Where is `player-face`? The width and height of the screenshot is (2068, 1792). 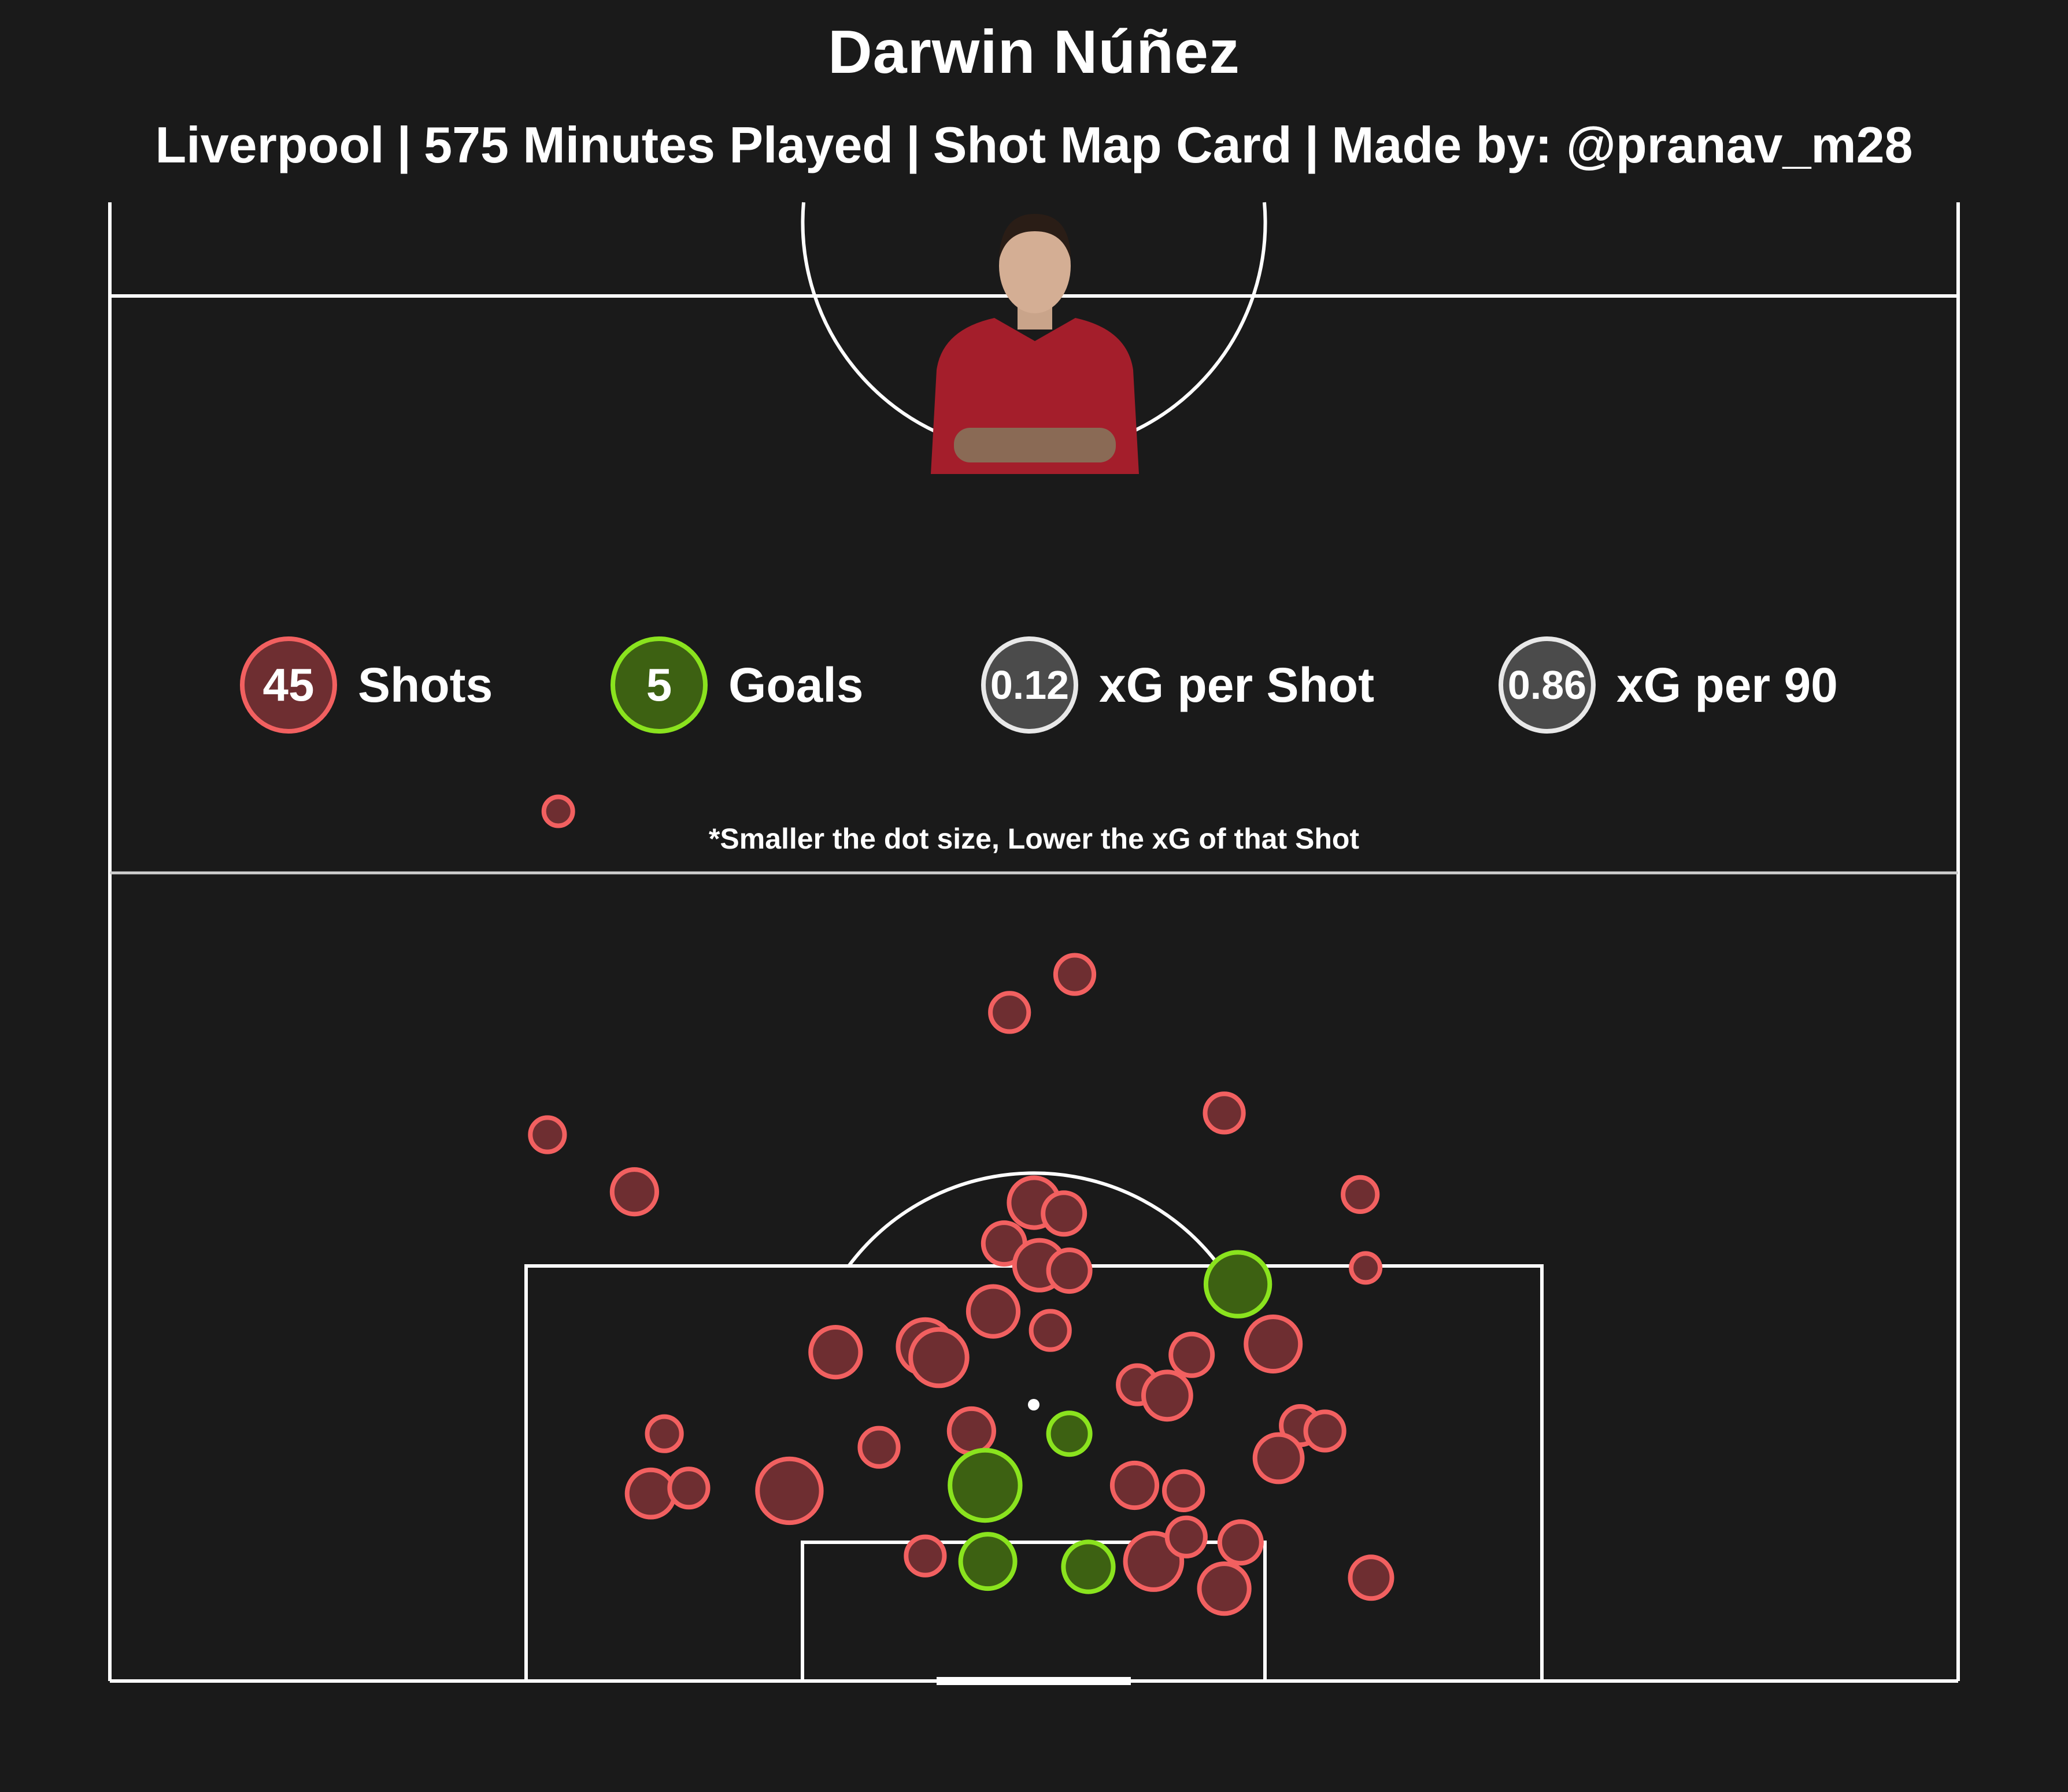 player-face is located at coordinates (1035, 266).